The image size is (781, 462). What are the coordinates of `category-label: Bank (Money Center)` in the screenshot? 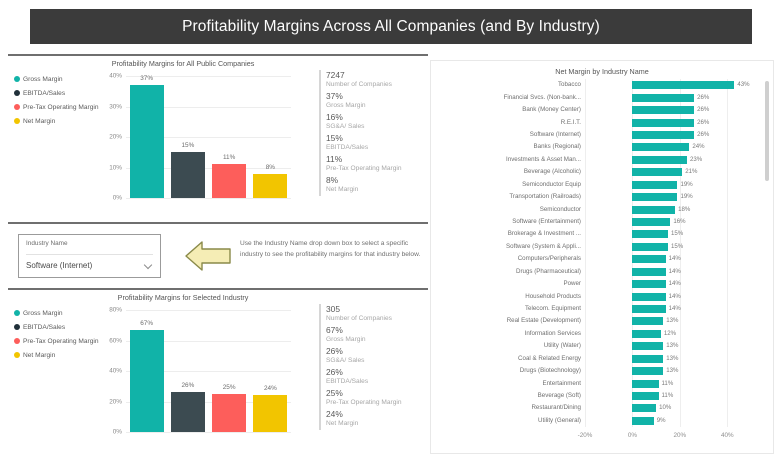 It's located at (551, 110).